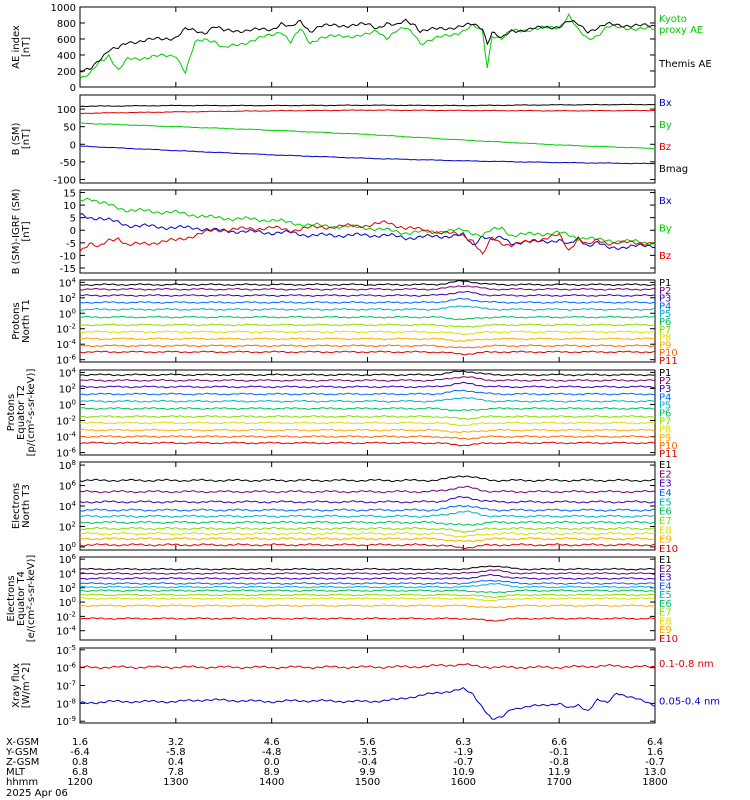  I want to click on footer-value: 8.9, so click(272, 772).